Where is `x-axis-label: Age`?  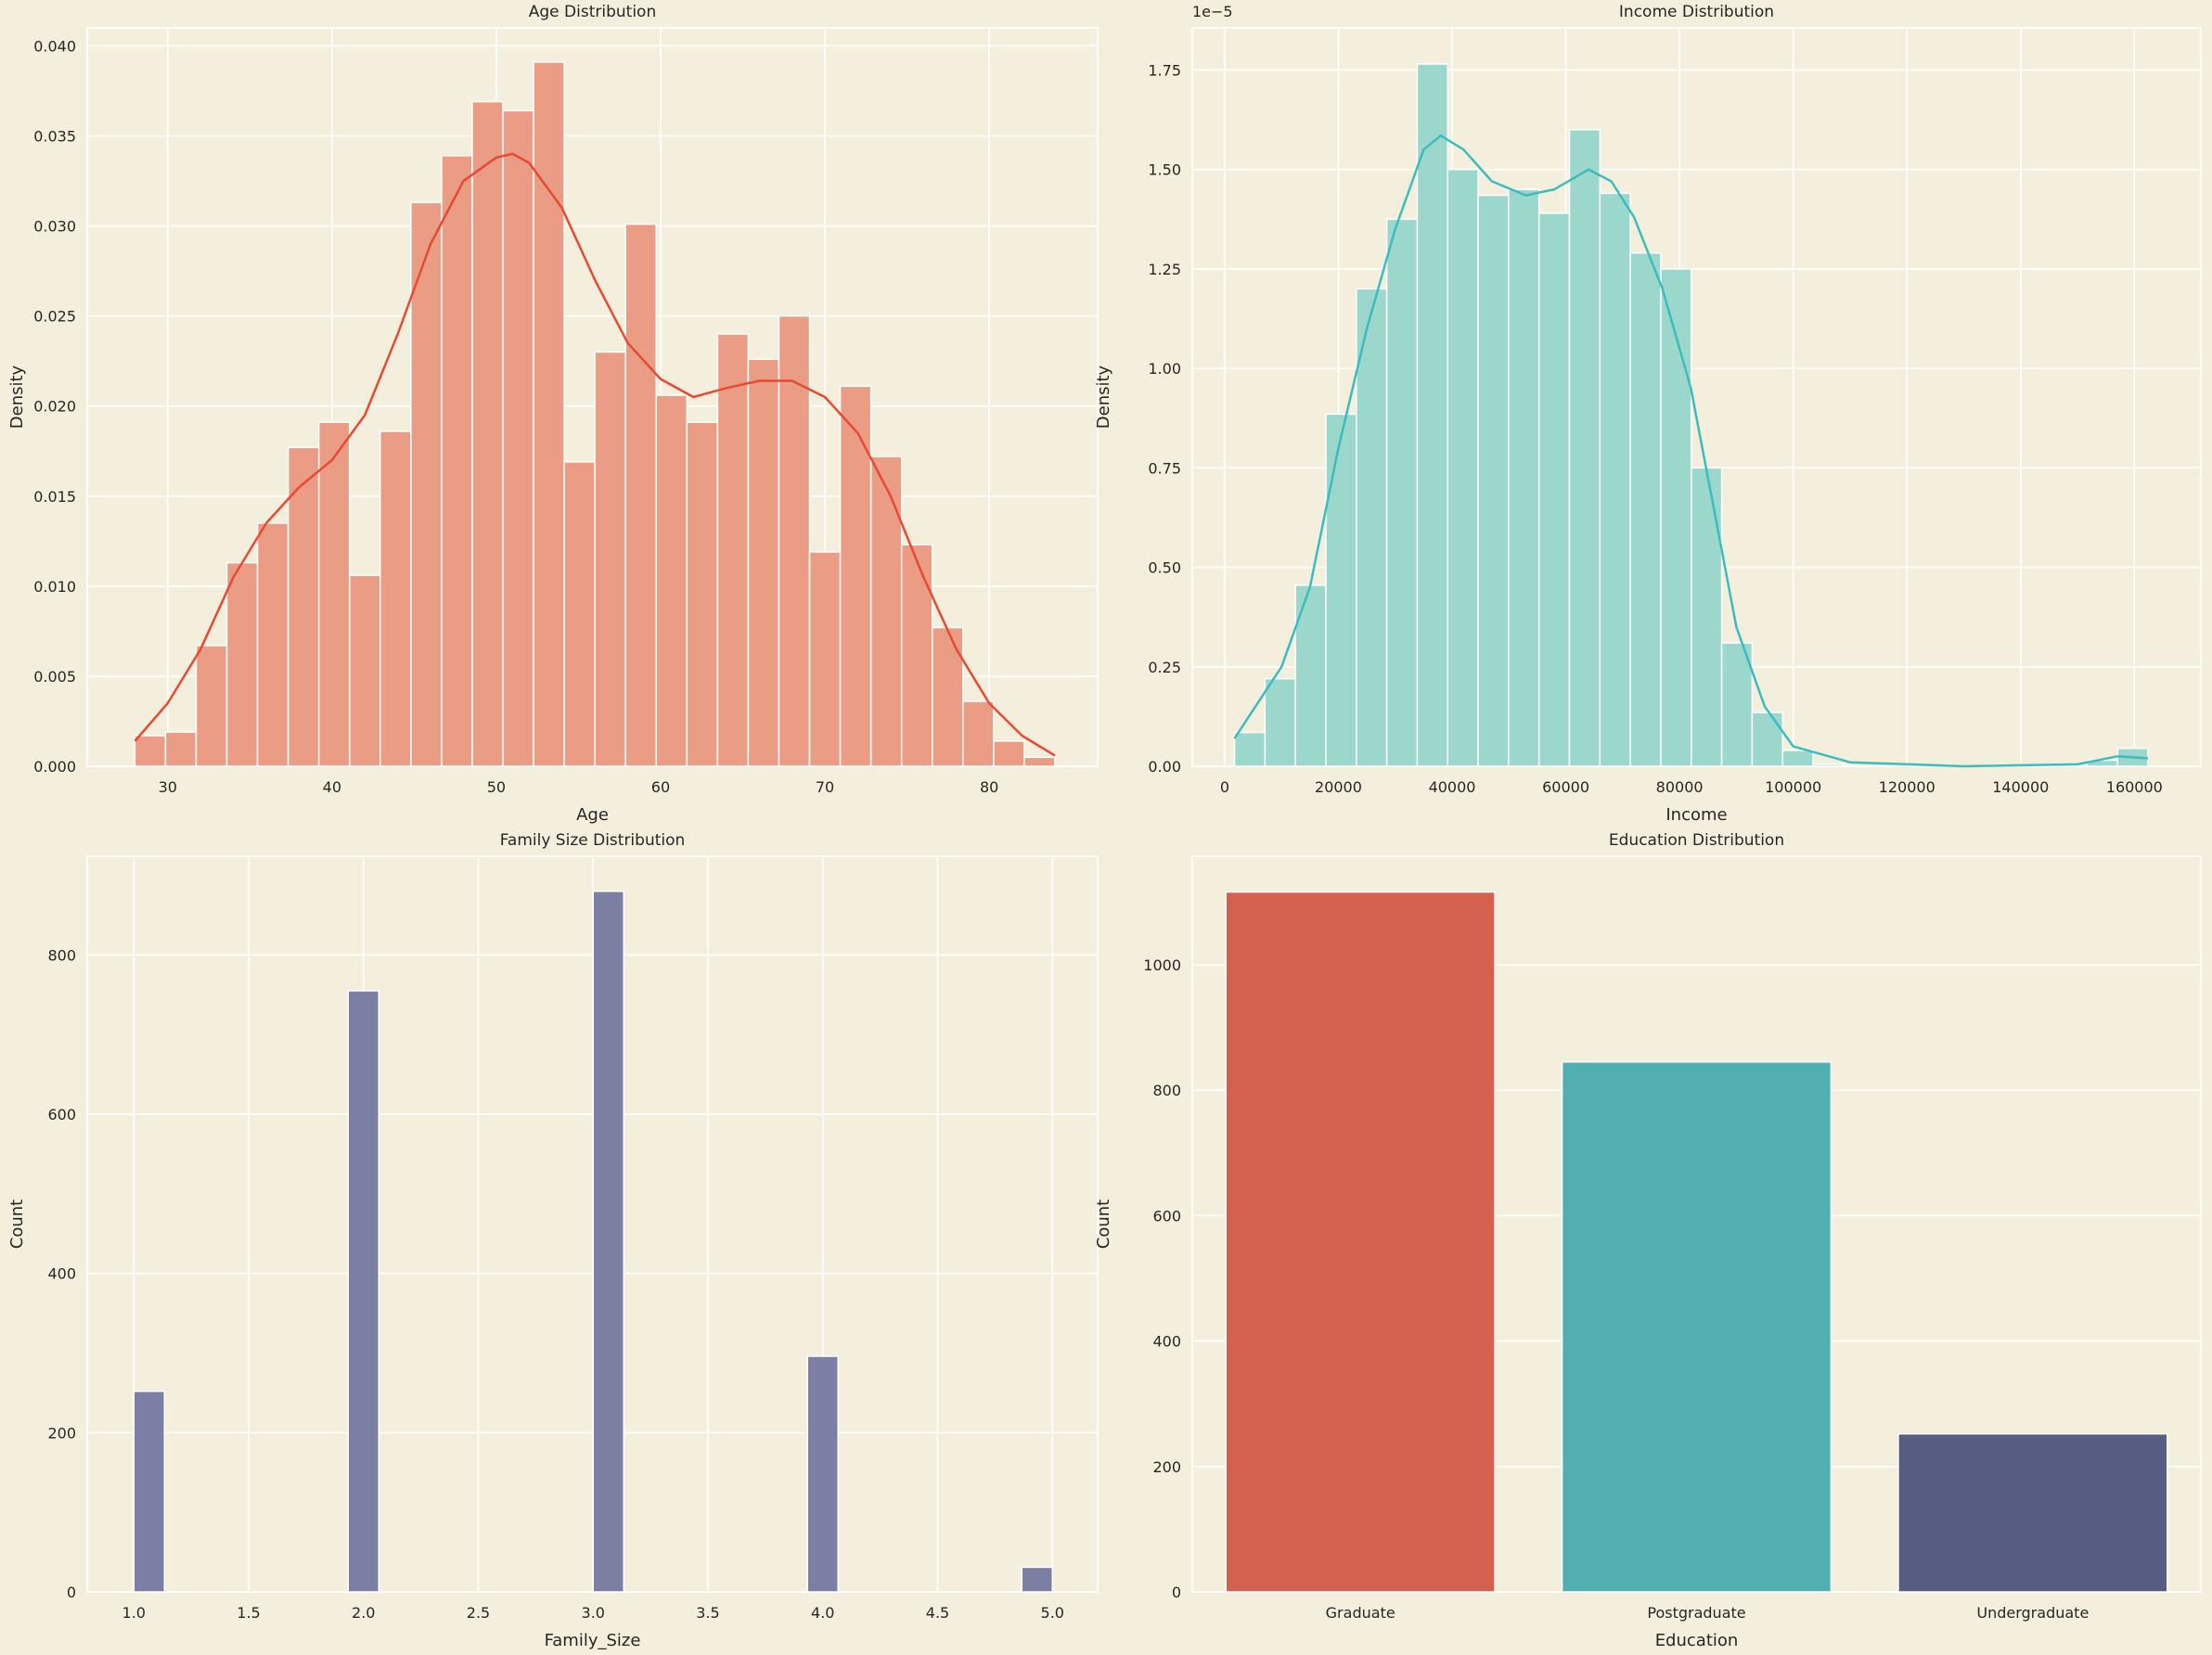 x-axis-label: Age is located at coordinates (592, 815).